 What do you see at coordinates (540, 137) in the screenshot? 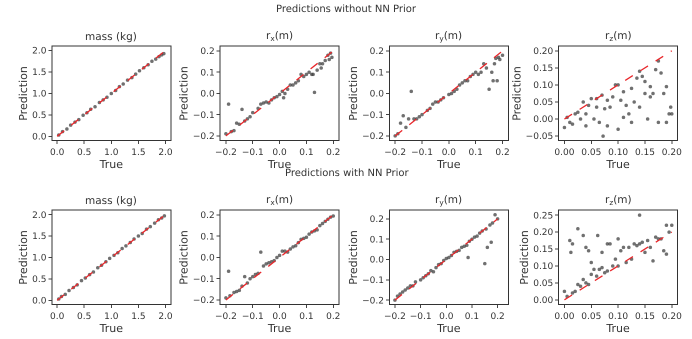
I see `y-tick-label: −0.05` at bounding box center [540, 137].